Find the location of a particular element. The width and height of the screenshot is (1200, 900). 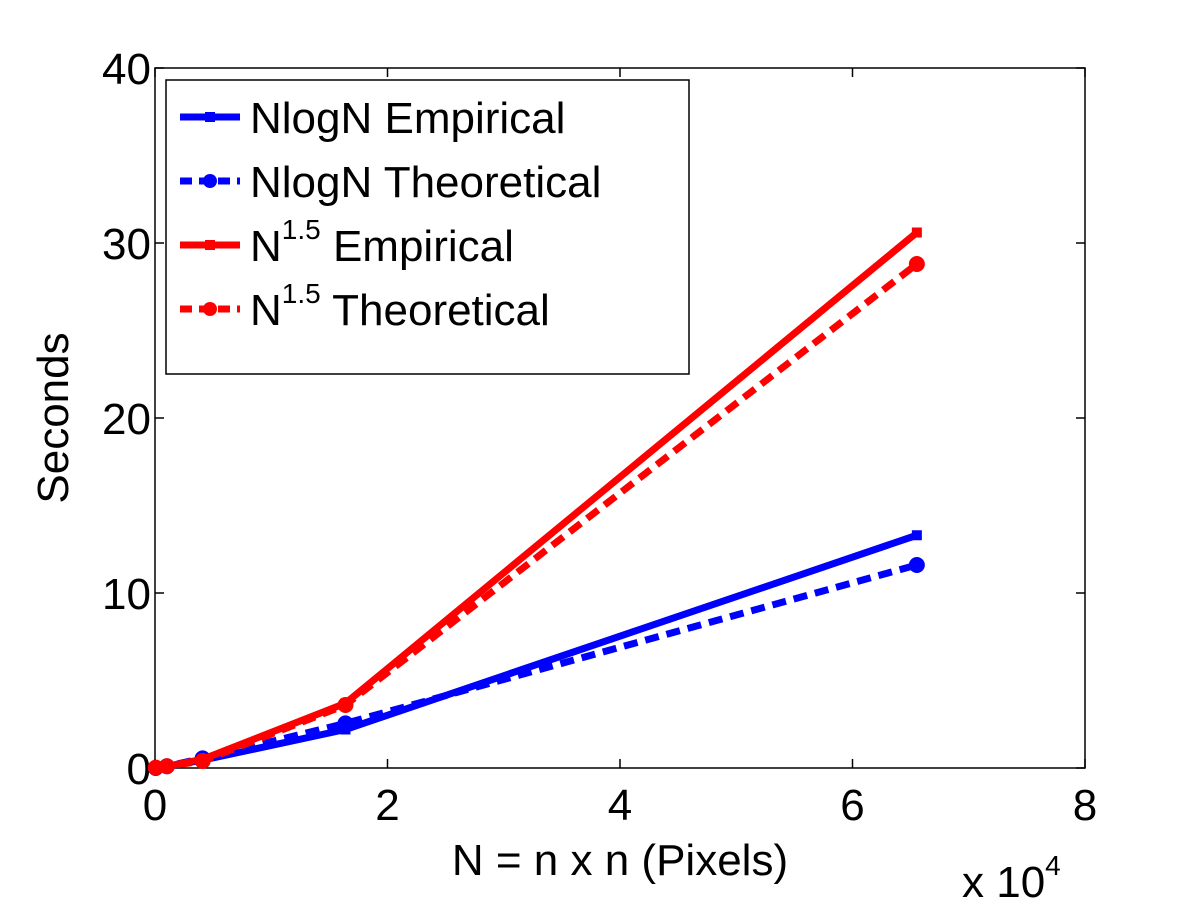

legend-item: NlogN Theoretical is located at coordinates (390, 182).